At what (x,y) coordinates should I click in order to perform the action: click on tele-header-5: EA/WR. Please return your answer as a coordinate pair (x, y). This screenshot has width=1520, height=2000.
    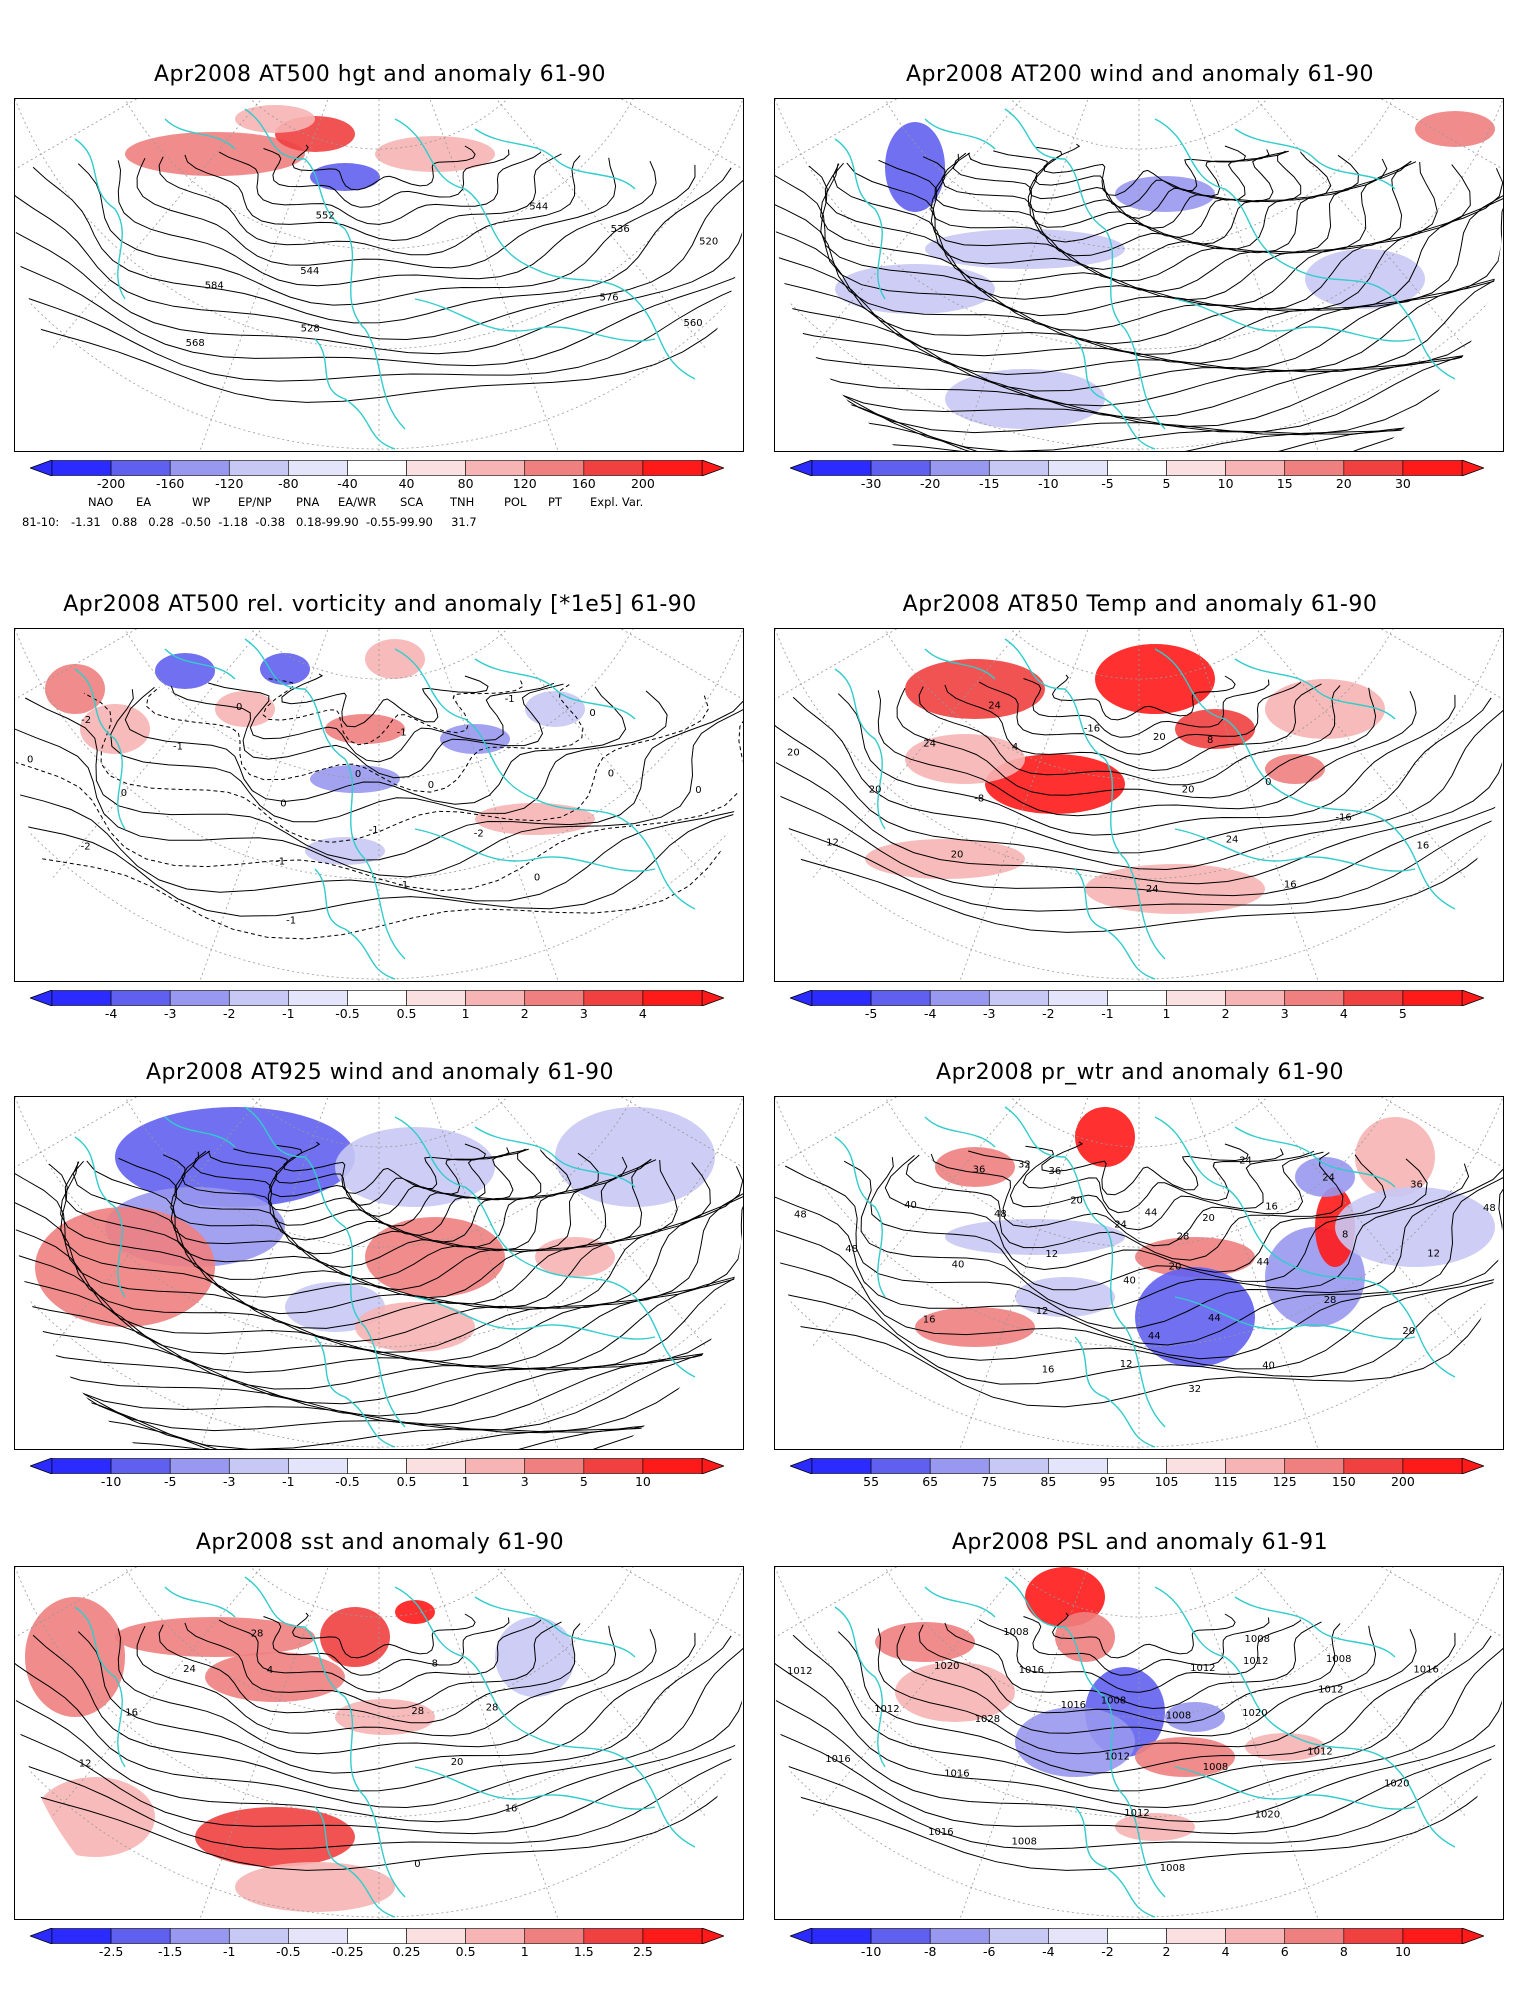
    Looking at the image, I should click on (357, 502).